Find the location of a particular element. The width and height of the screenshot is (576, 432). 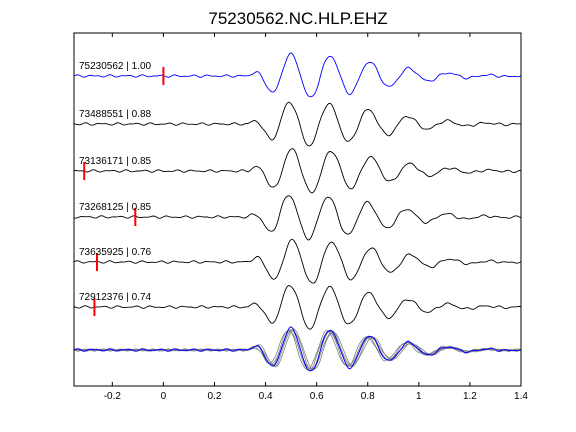

x-tick-label: 0.2 is located at coordinates (215, 396).